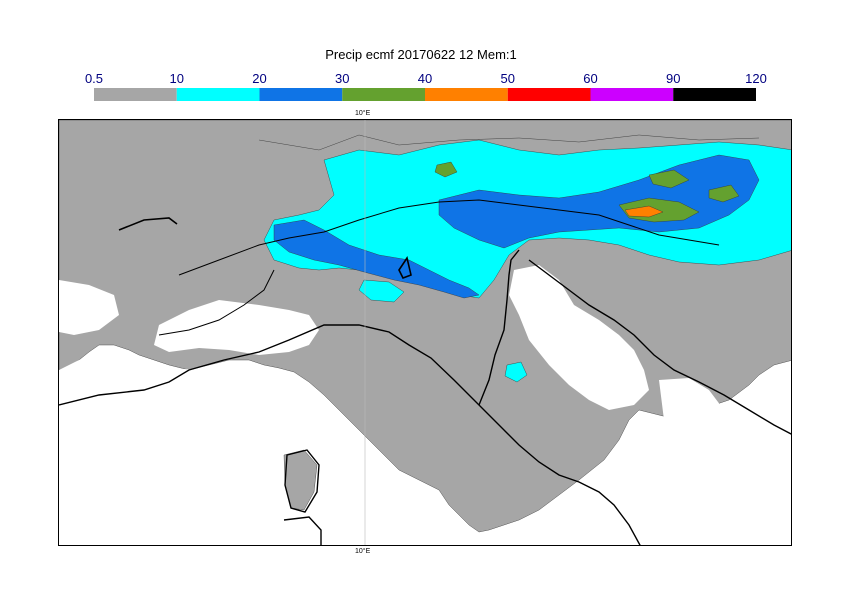 The height and width of the screenshot is (596, 842). I want to click on dry-area-adriatic, so click(579, 337).